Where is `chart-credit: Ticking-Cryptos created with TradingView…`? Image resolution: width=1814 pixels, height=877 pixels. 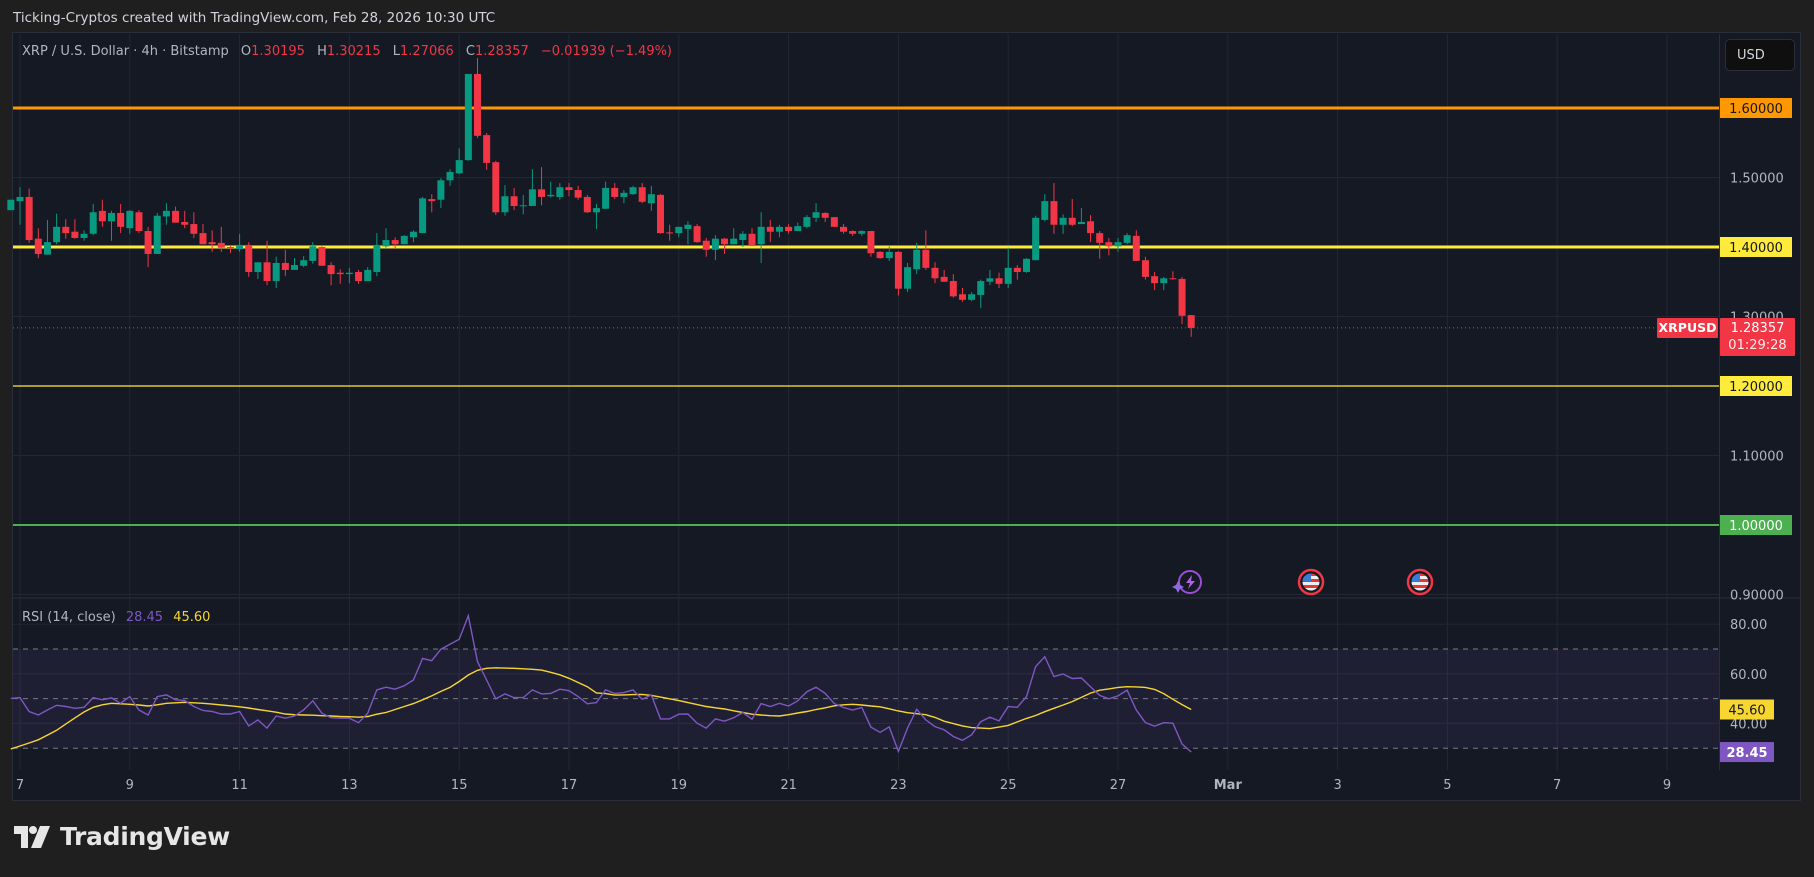
chart-credit: Ticking-Cryptos created with TradingView… is located at coordinates (254, 18).